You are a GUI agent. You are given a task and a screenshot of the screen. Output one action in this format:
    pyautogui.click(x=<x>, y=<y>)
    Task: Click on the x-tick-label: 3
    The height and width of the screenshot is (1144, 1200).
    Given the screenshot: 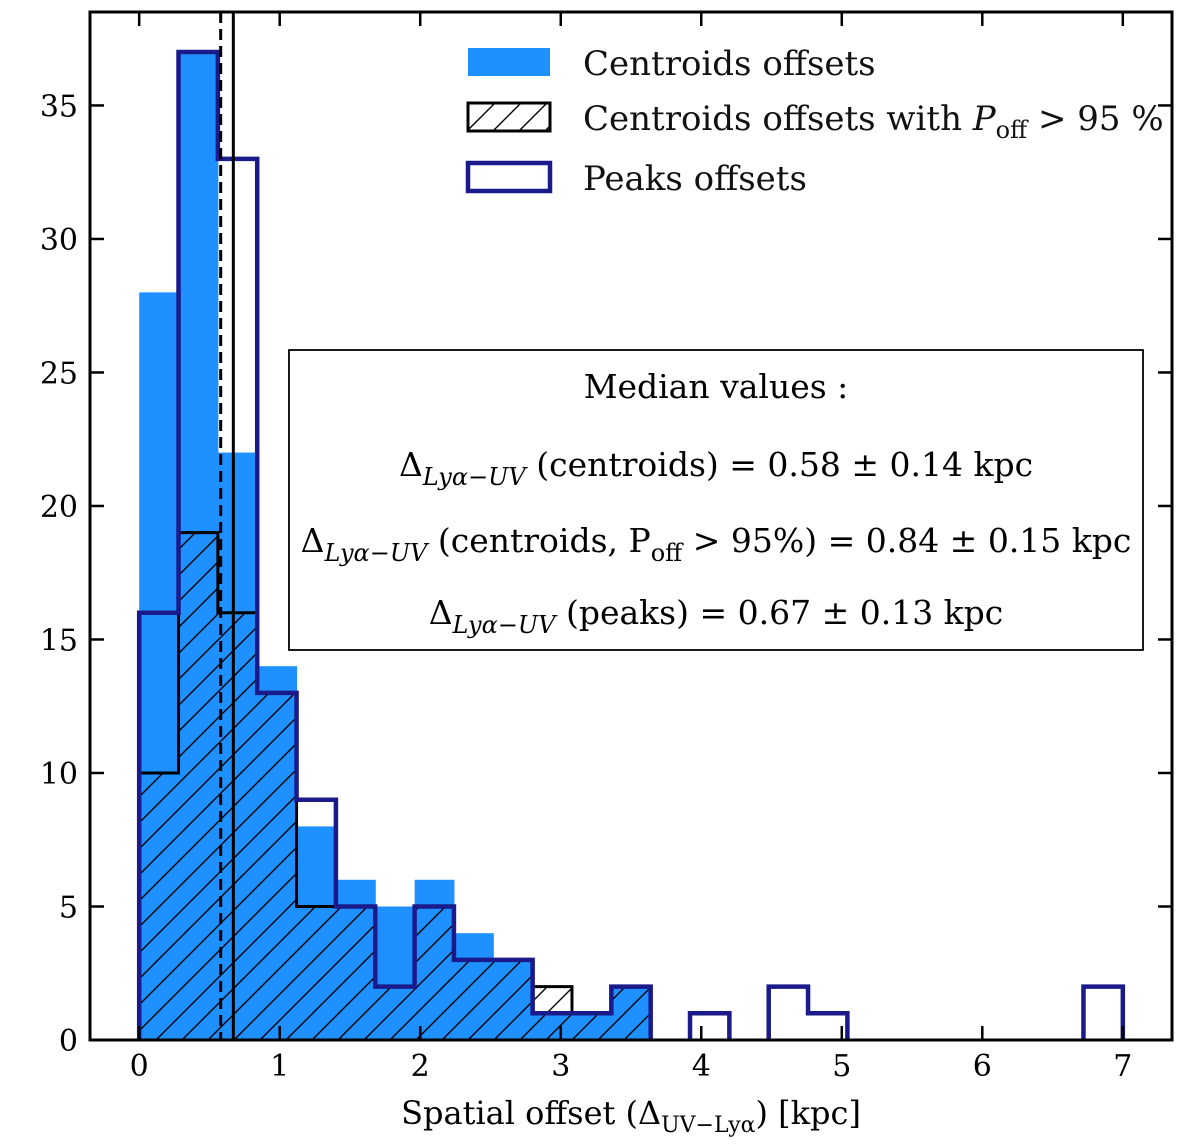 What is the action you would take?
    pyautogui.click(x=560, y=1066)
    